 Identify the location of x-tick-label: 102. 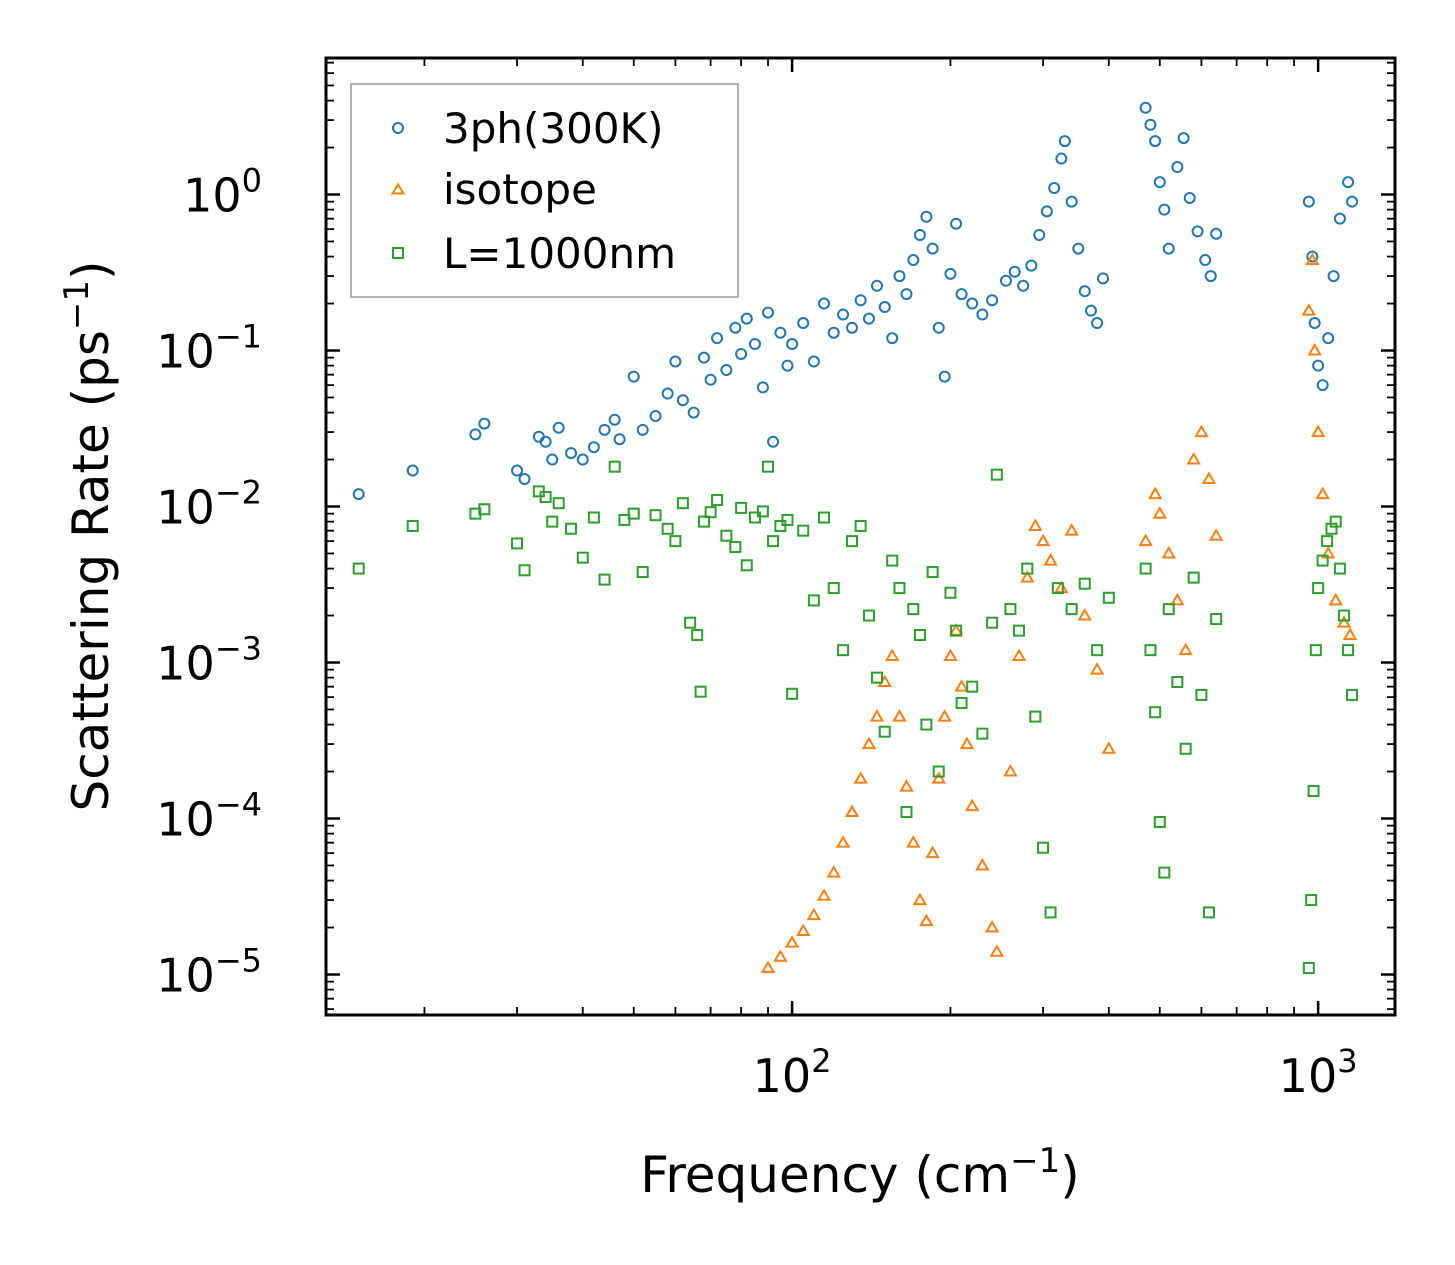
(792, 1072).